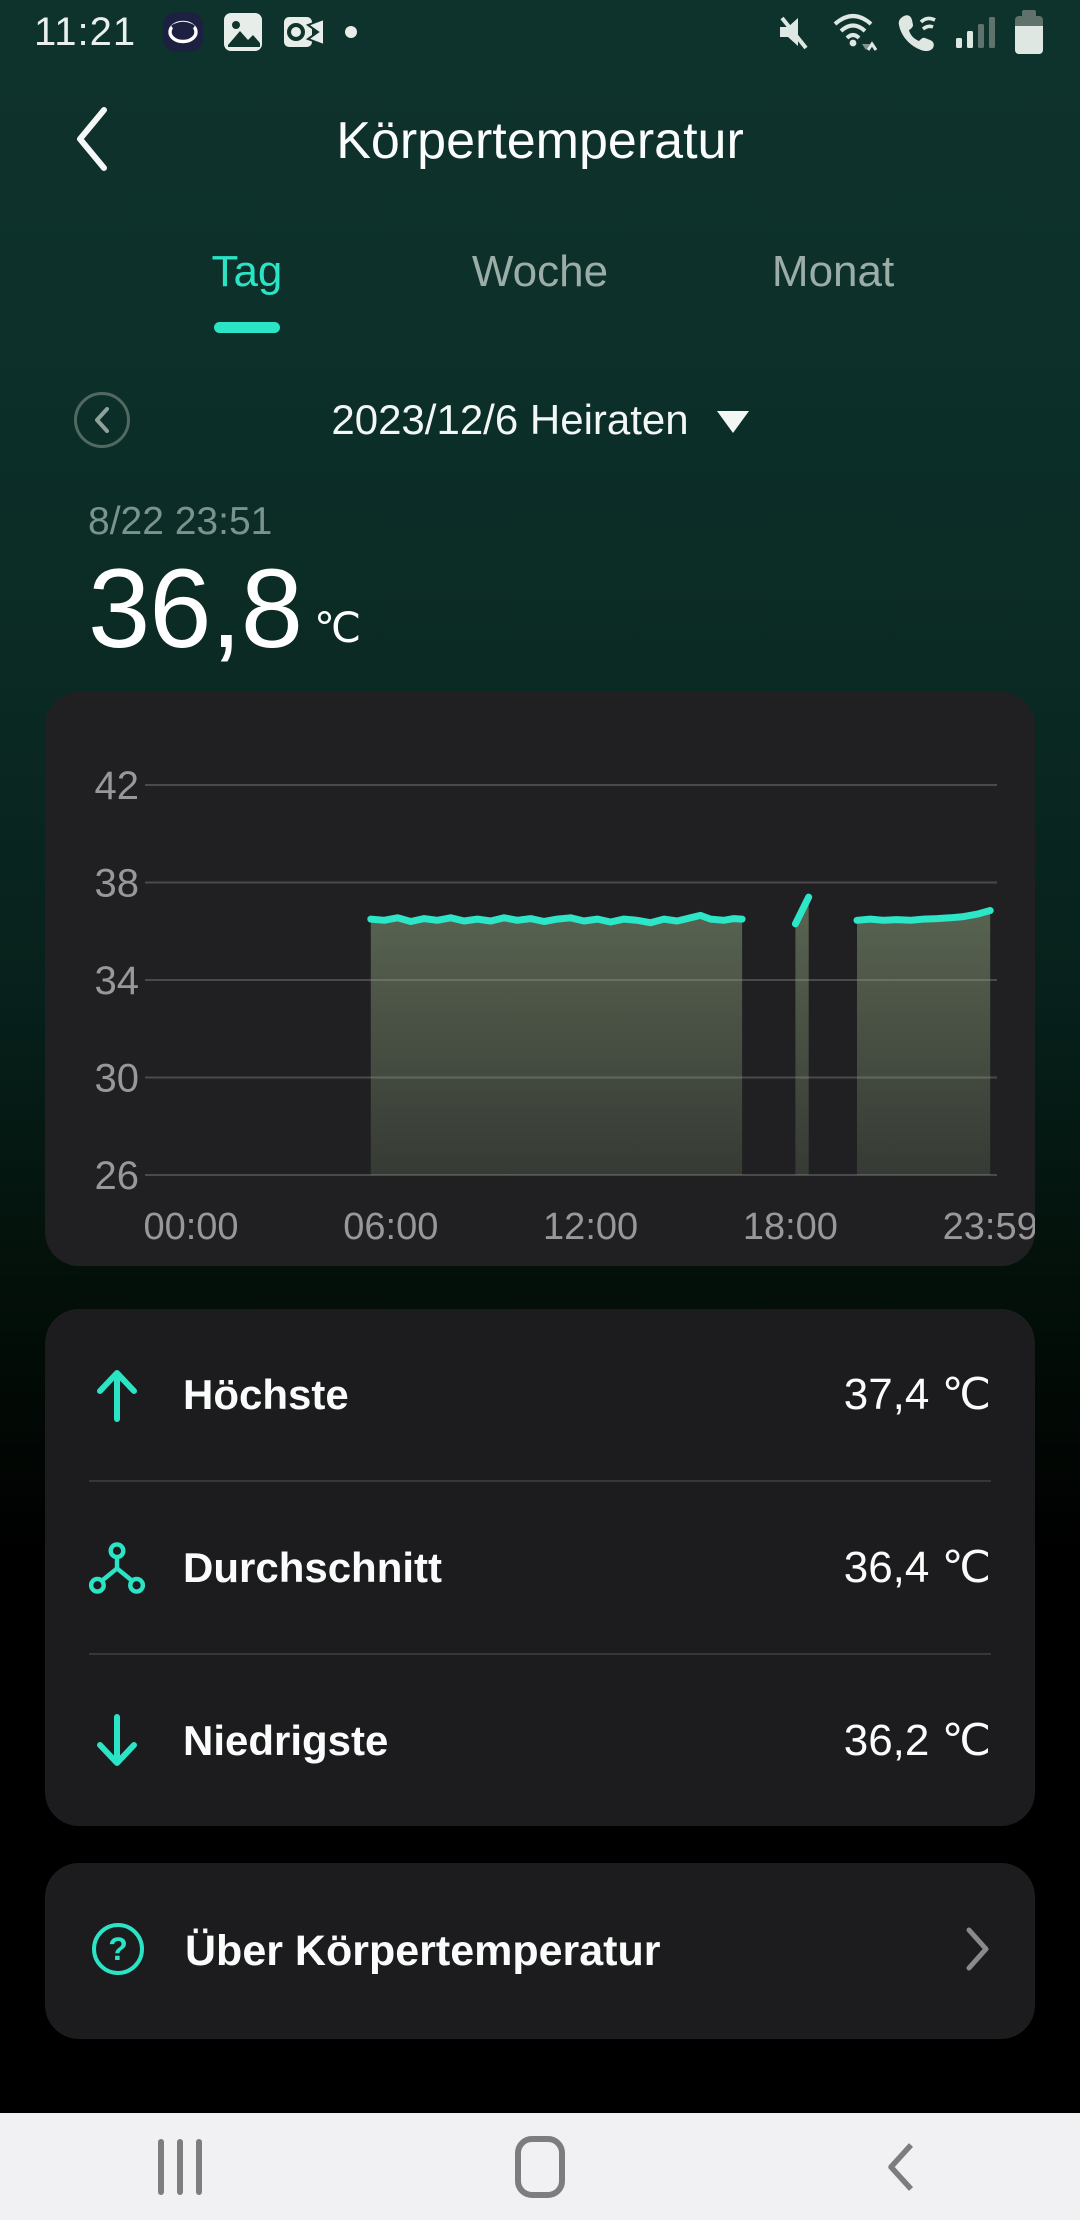  What do you see at coordinates (85, 31) in the screenshot?
I see `status-time: 11:21` at bounding box center [85, 31].